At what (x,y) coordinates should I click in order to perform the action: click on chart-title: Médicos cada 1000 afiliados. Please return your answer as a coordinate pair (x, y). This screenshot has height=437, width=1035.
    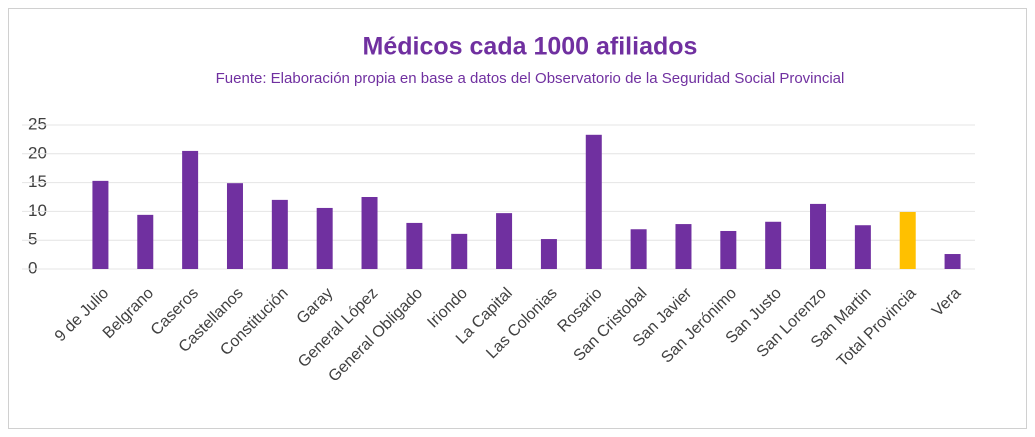
    Looking at the image, I should click on (530, 47).